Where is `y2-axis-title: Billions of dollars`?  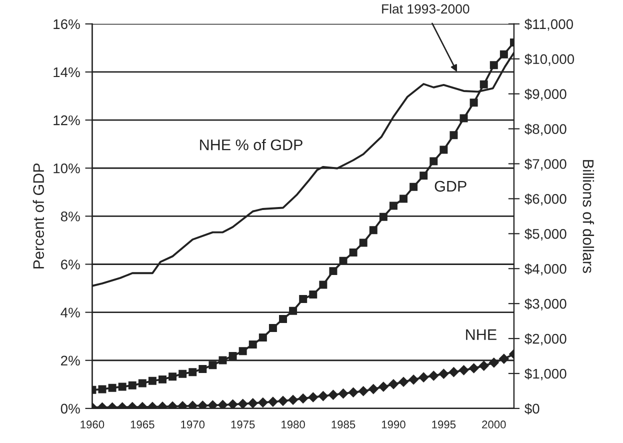 y2-axis-title: Billions of dollars is located at coordinates (588, 216).